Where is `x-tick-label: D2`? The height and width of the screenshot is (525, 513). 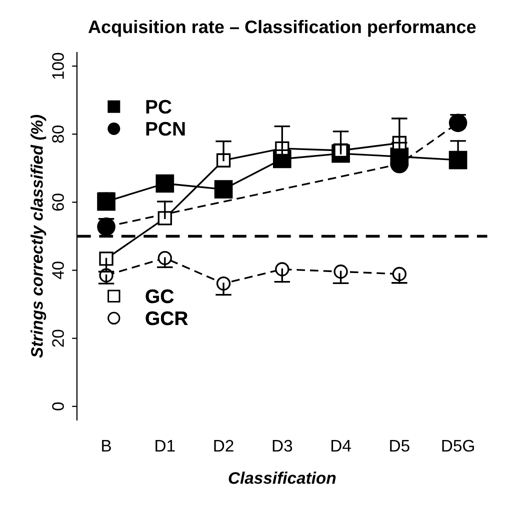
x-tick-label: D2 is located at coordinates (224, 446).